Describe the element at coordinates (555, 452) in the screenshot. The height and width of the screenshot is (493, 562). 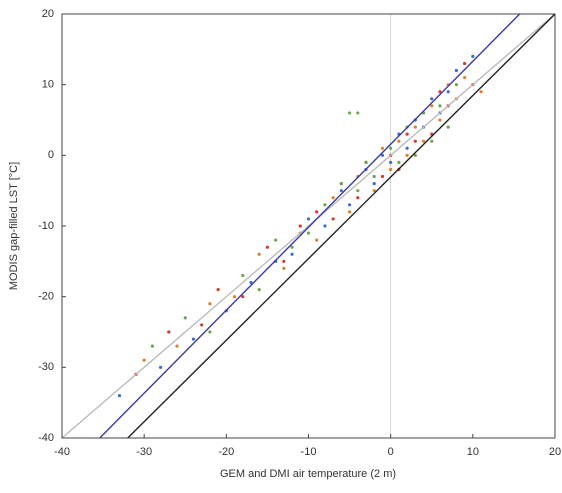
I see `x-tick-label: 20` at that location.